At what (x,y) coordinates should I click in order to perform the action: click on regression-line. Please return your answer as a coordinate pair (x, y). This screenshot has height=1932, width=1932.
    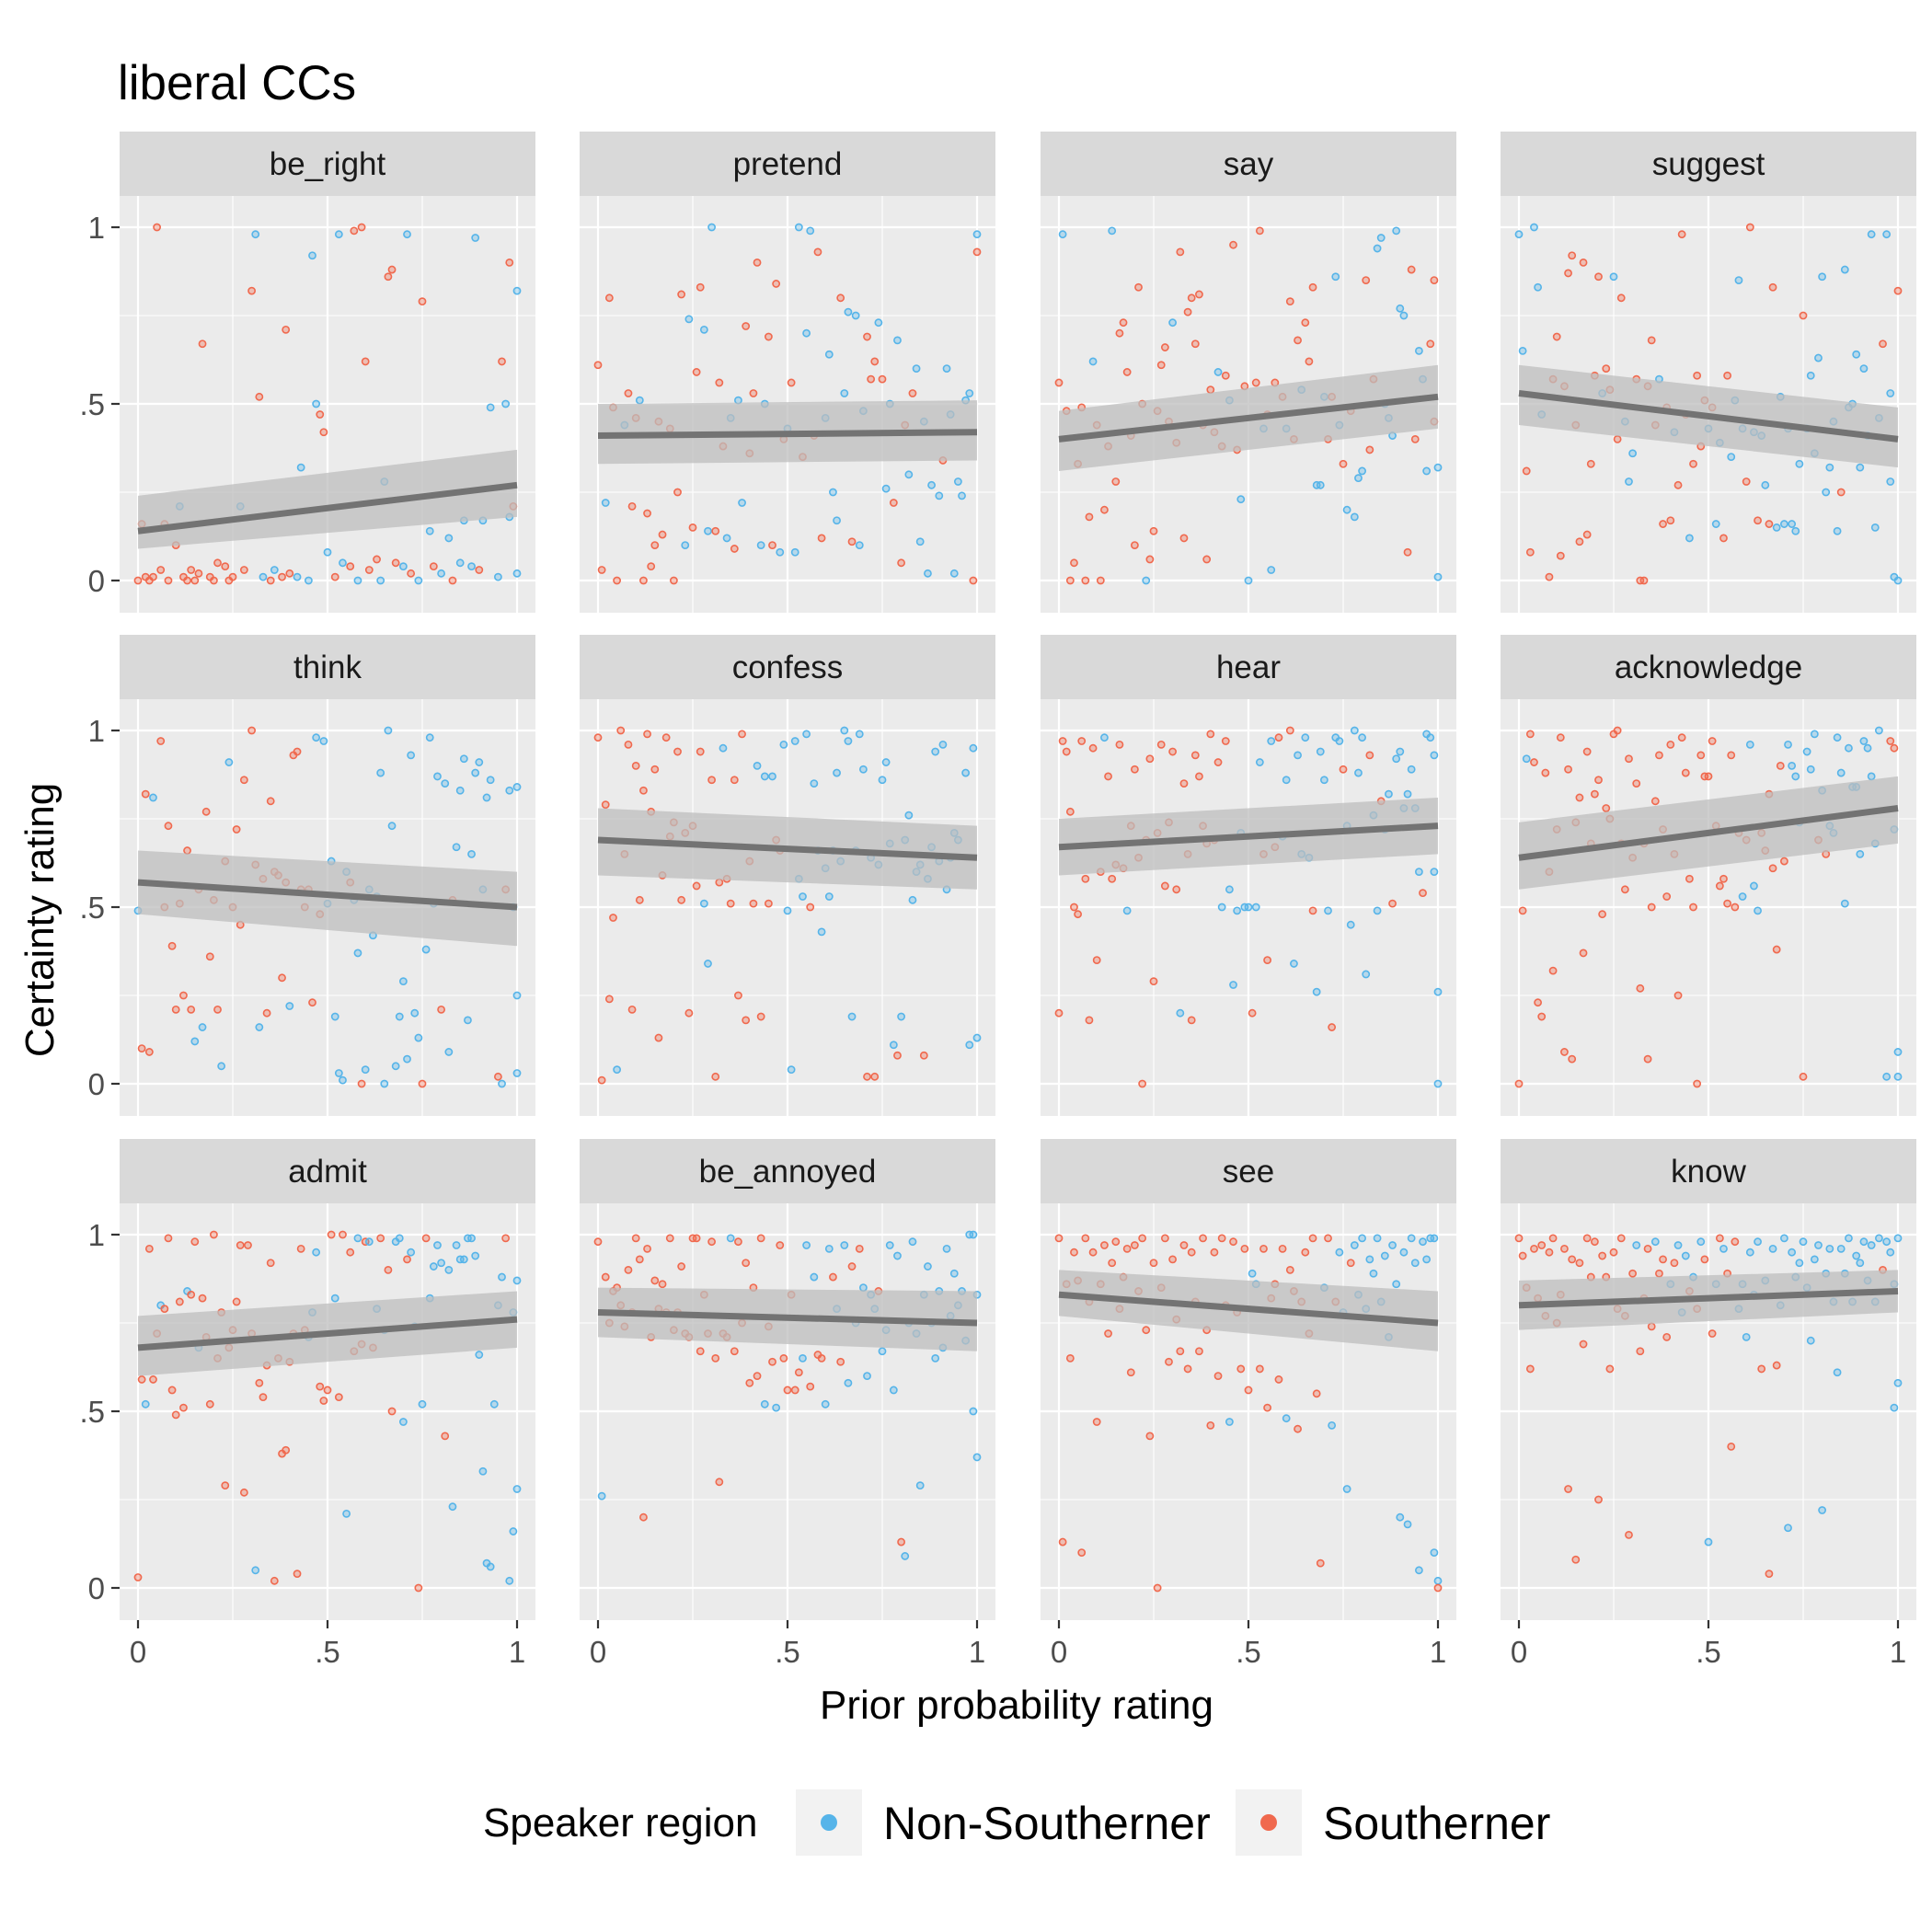
    Looking at the image, I should click on (787, 434).